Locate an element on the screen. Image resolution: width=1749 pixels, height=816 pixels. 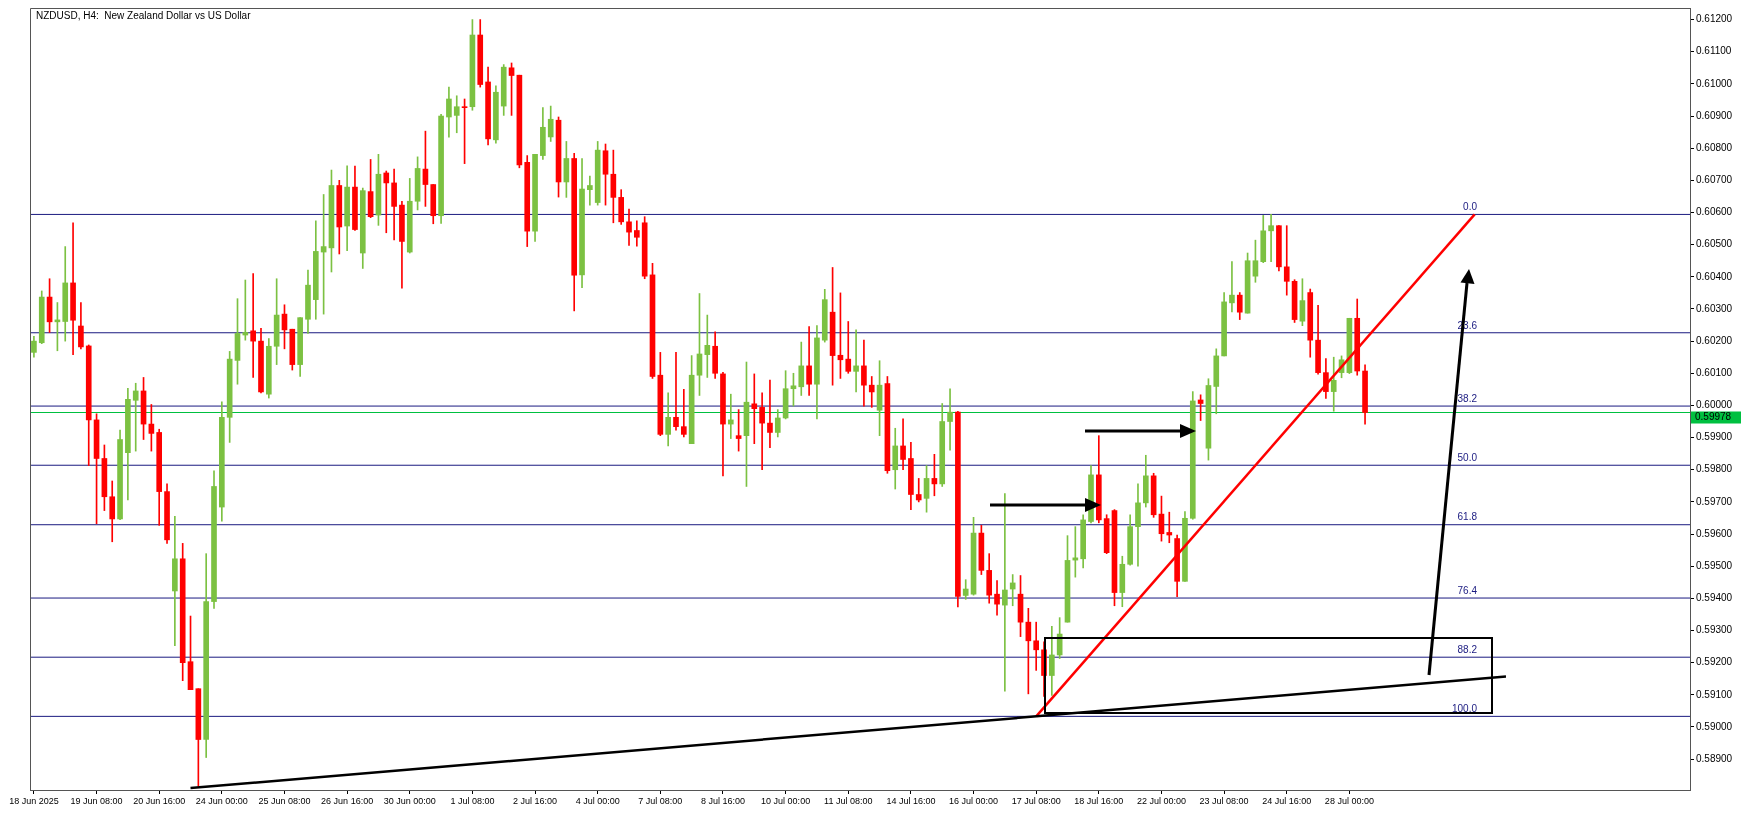
annotation: 88.2 is located at coordinates (1467, 649).